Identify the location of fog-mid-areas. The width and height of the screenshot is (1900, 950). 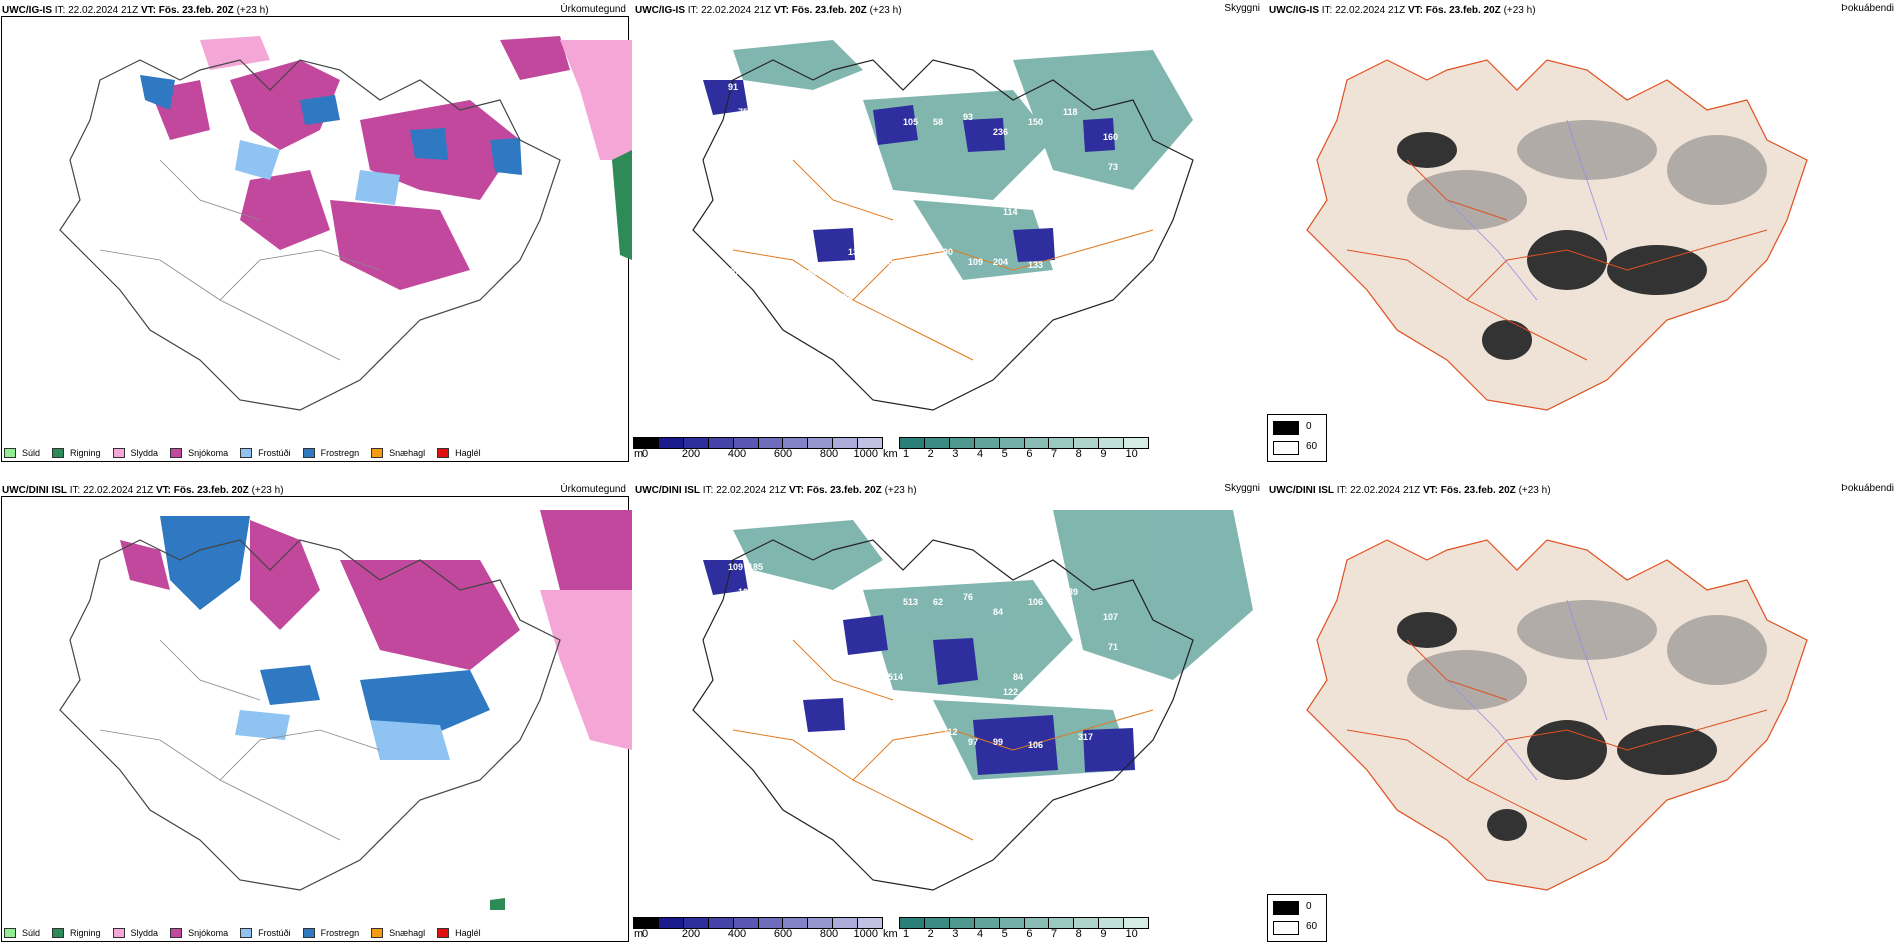
(1587, 175).